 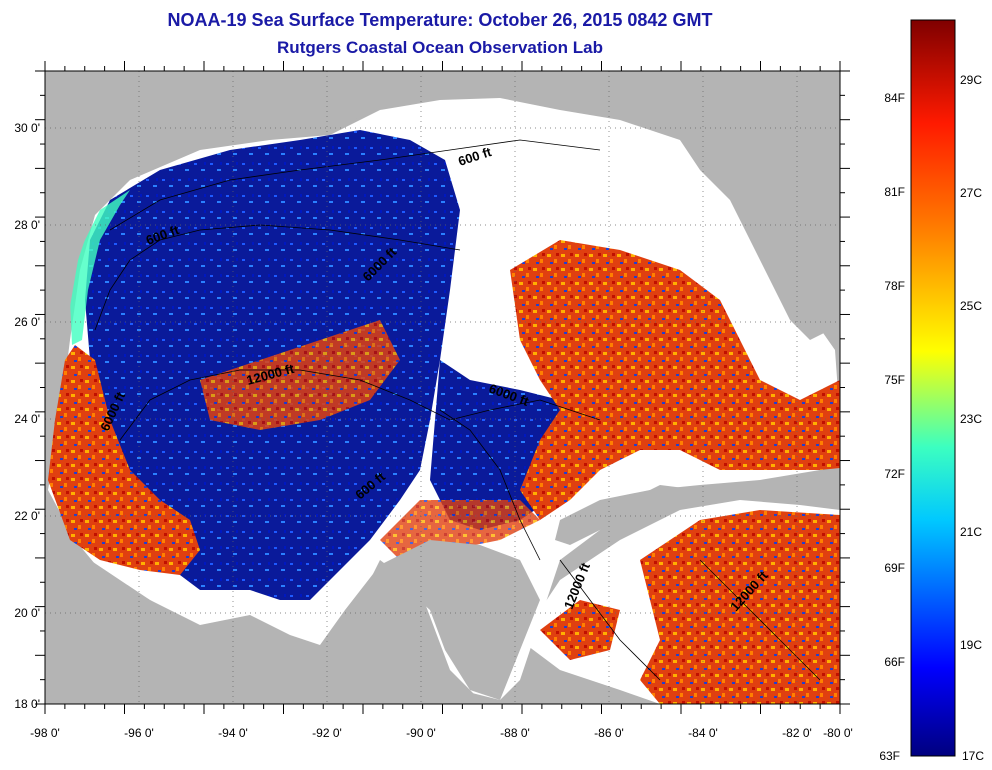 I want to click on colorbar-f-label: 72F, so click(x=894, y=474).